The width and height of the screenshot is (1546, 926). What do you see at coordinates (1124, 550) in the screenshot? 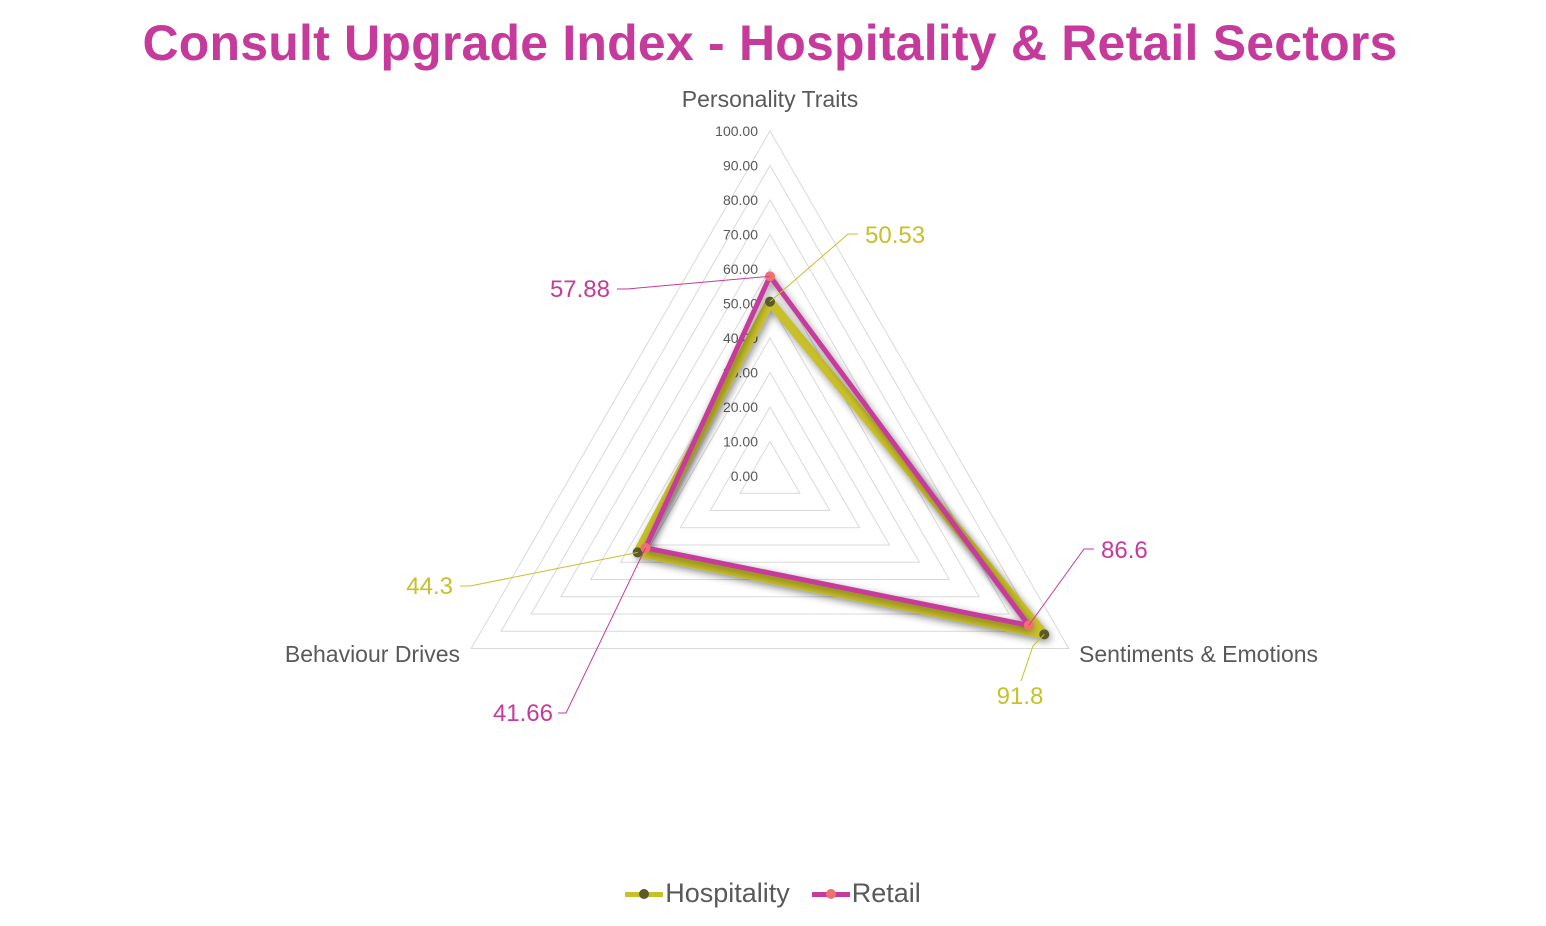
I see `data-label-retail: 86.6` at bounding box center [1124, 550].